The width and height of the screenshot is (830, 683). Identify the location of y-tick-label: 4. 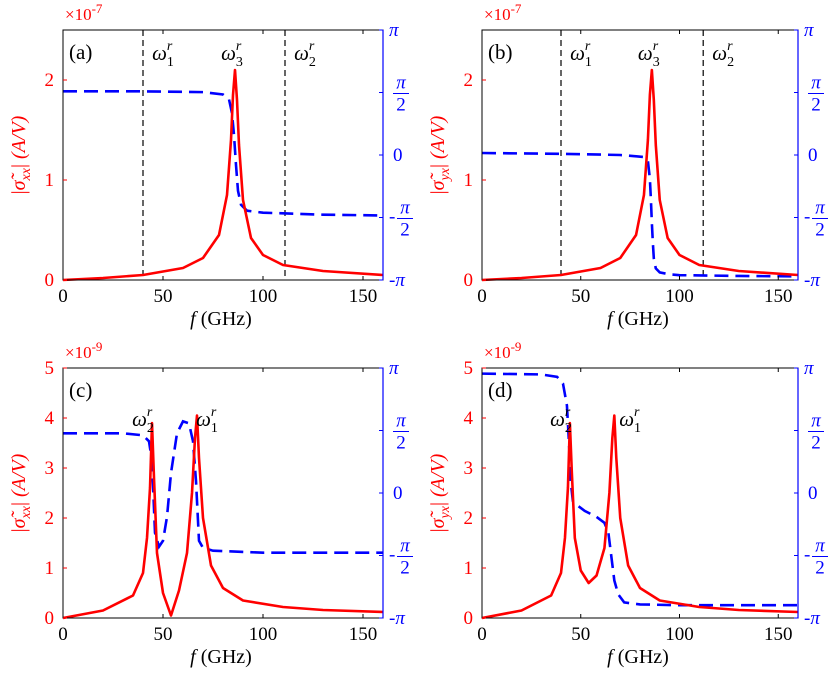
(469, 418).